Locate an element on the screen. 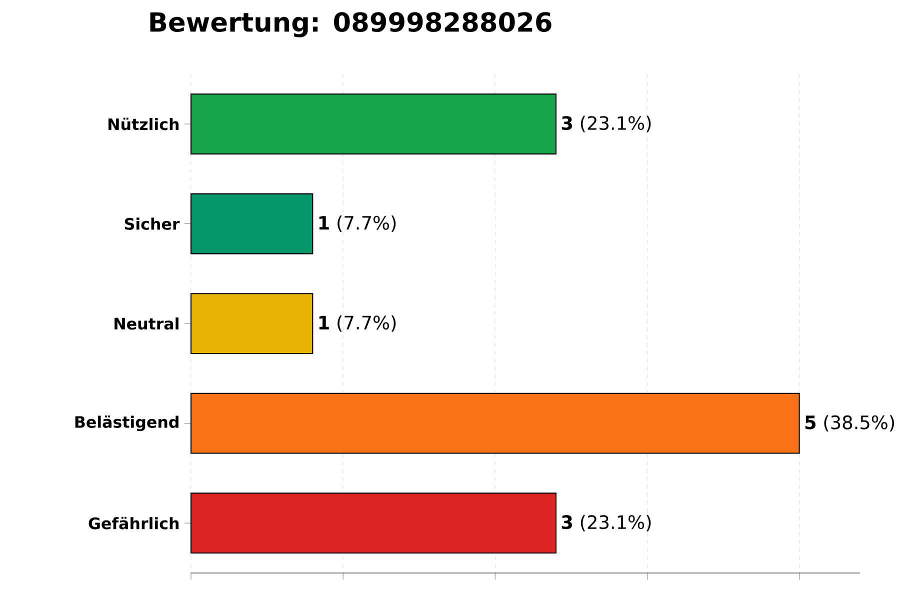  y-tick-label: Sicher is located at coordinates (152, 224).